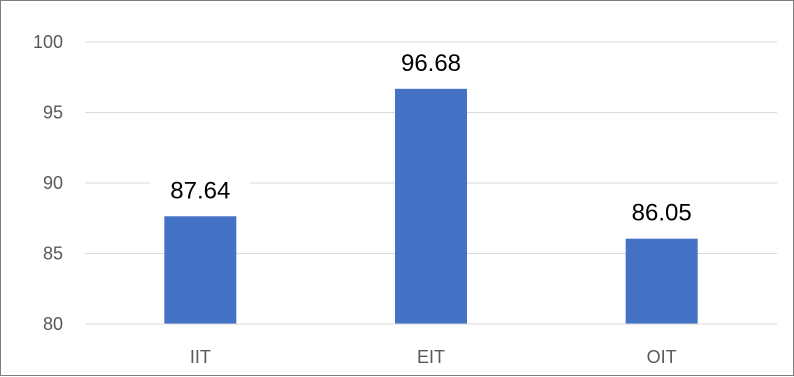 This screenshot has height=377, width=794. Describe the element at coordinates (431, 206) in the screenshot. I see `bar-eit` at that location.